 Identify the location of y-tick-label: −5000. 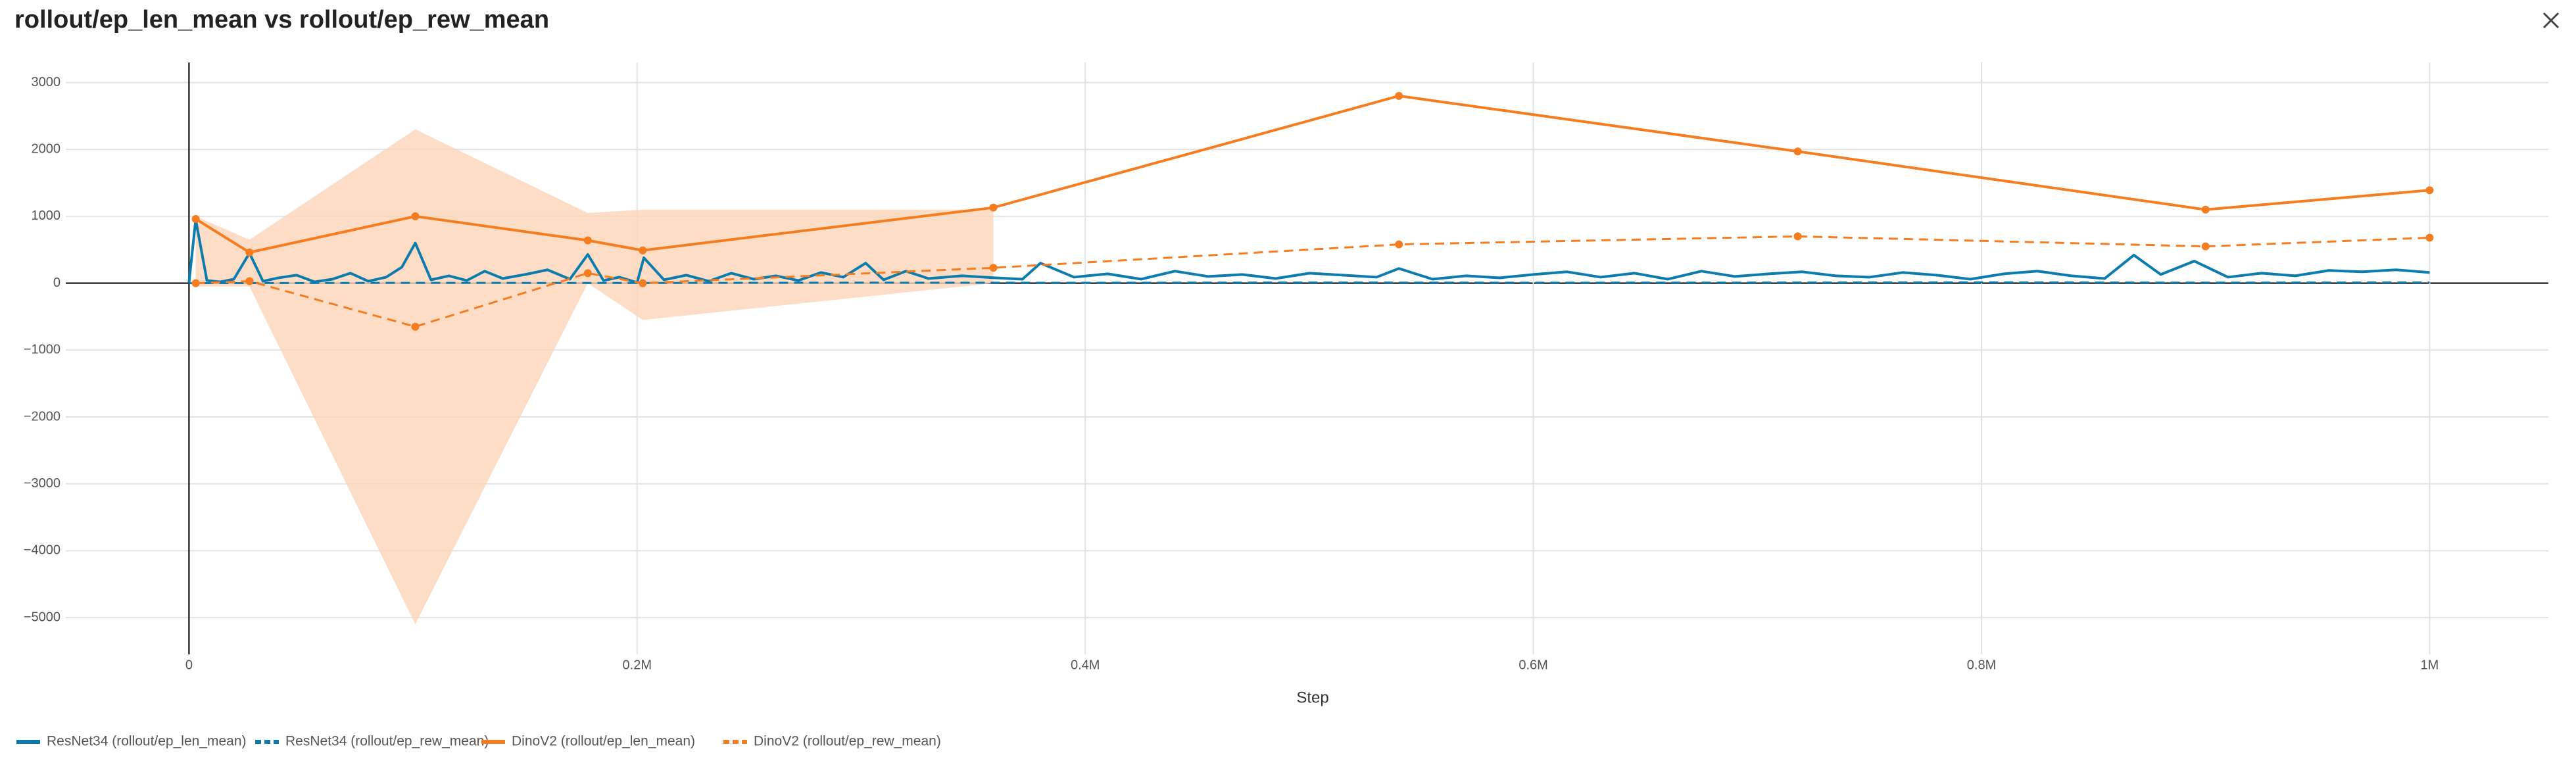
(42, 617).